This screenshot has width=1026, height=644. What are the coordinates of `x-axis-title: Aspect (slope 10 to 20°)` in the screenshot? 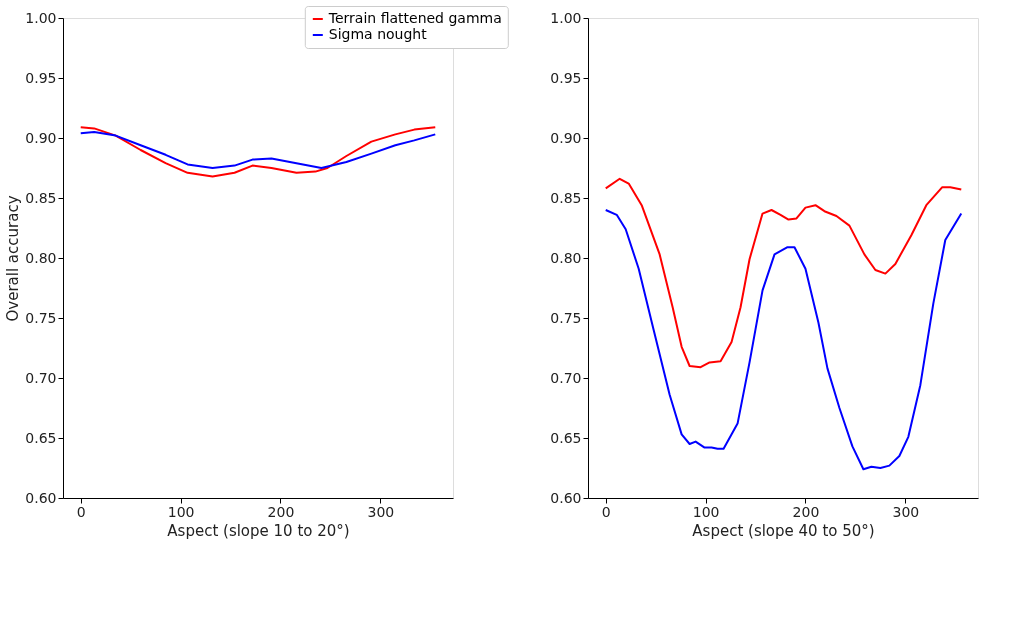 It's located at (258, 530).